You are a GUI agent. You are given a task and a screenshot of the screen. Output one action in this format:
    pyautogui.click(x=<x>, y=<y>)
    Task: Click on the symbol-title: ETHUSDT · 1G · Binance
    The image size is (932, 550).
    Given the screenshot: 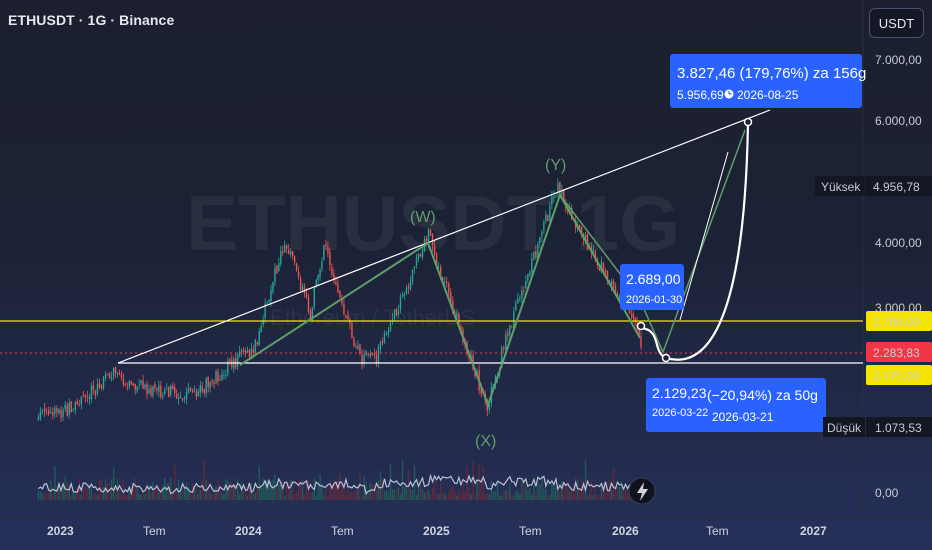 What is the action you would take?
    pyautogui.click(x=91, y=20)
    